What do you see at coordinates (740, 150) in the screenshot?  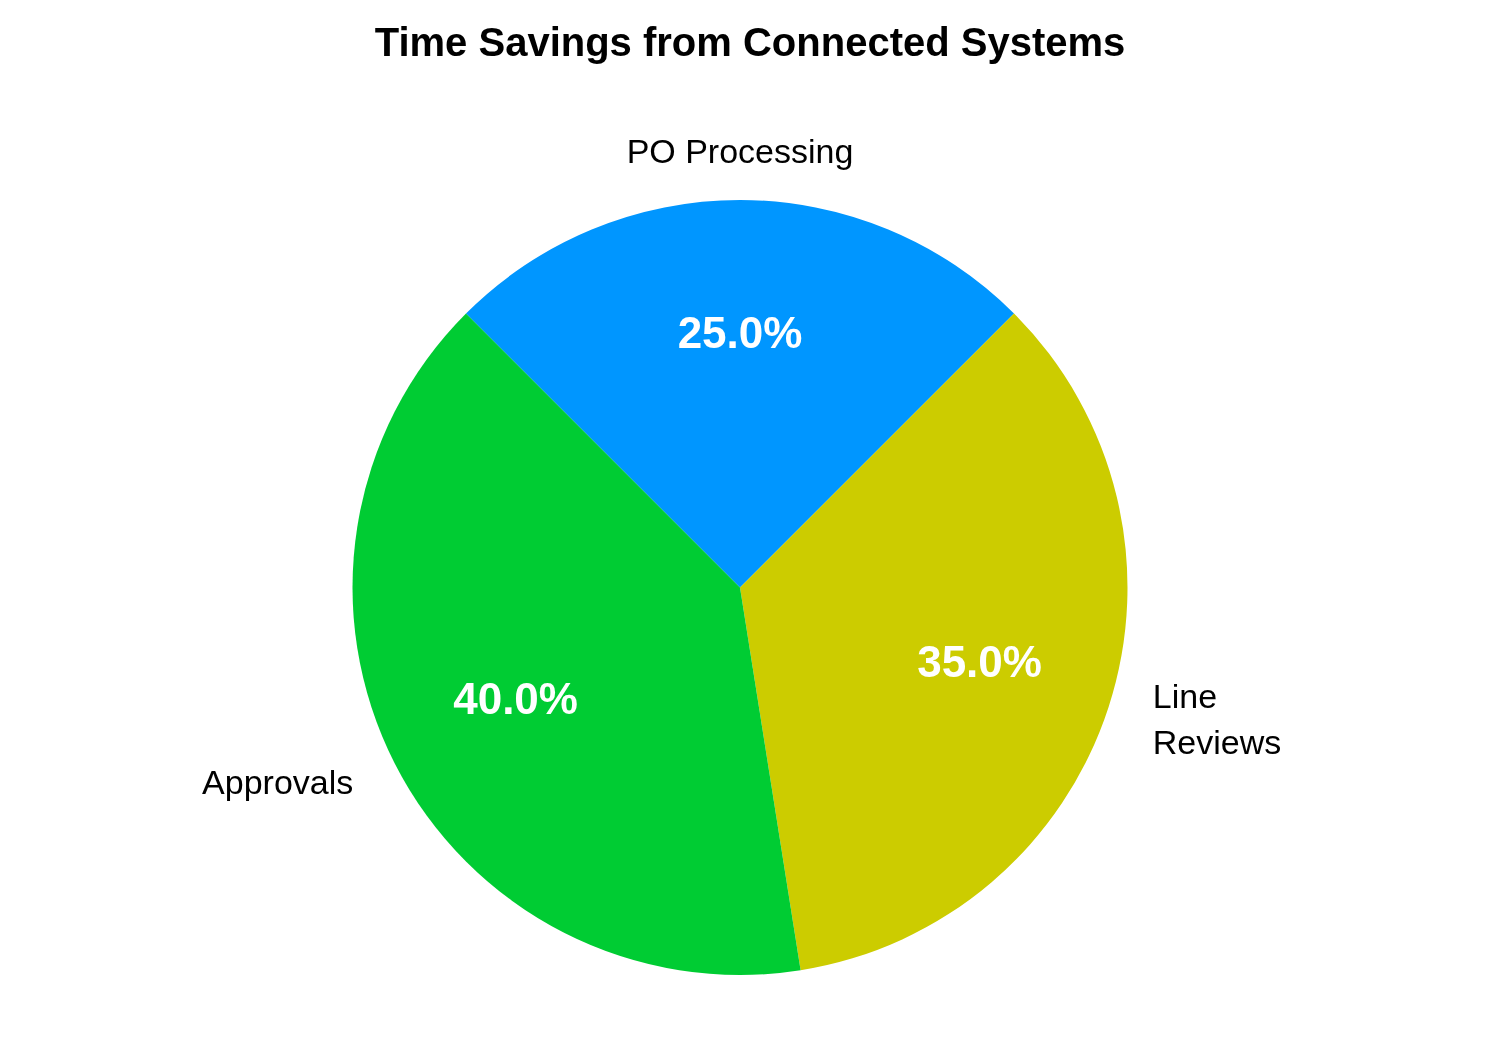 I see `slice-label: PO Processing` at bounding box center [740, 150].